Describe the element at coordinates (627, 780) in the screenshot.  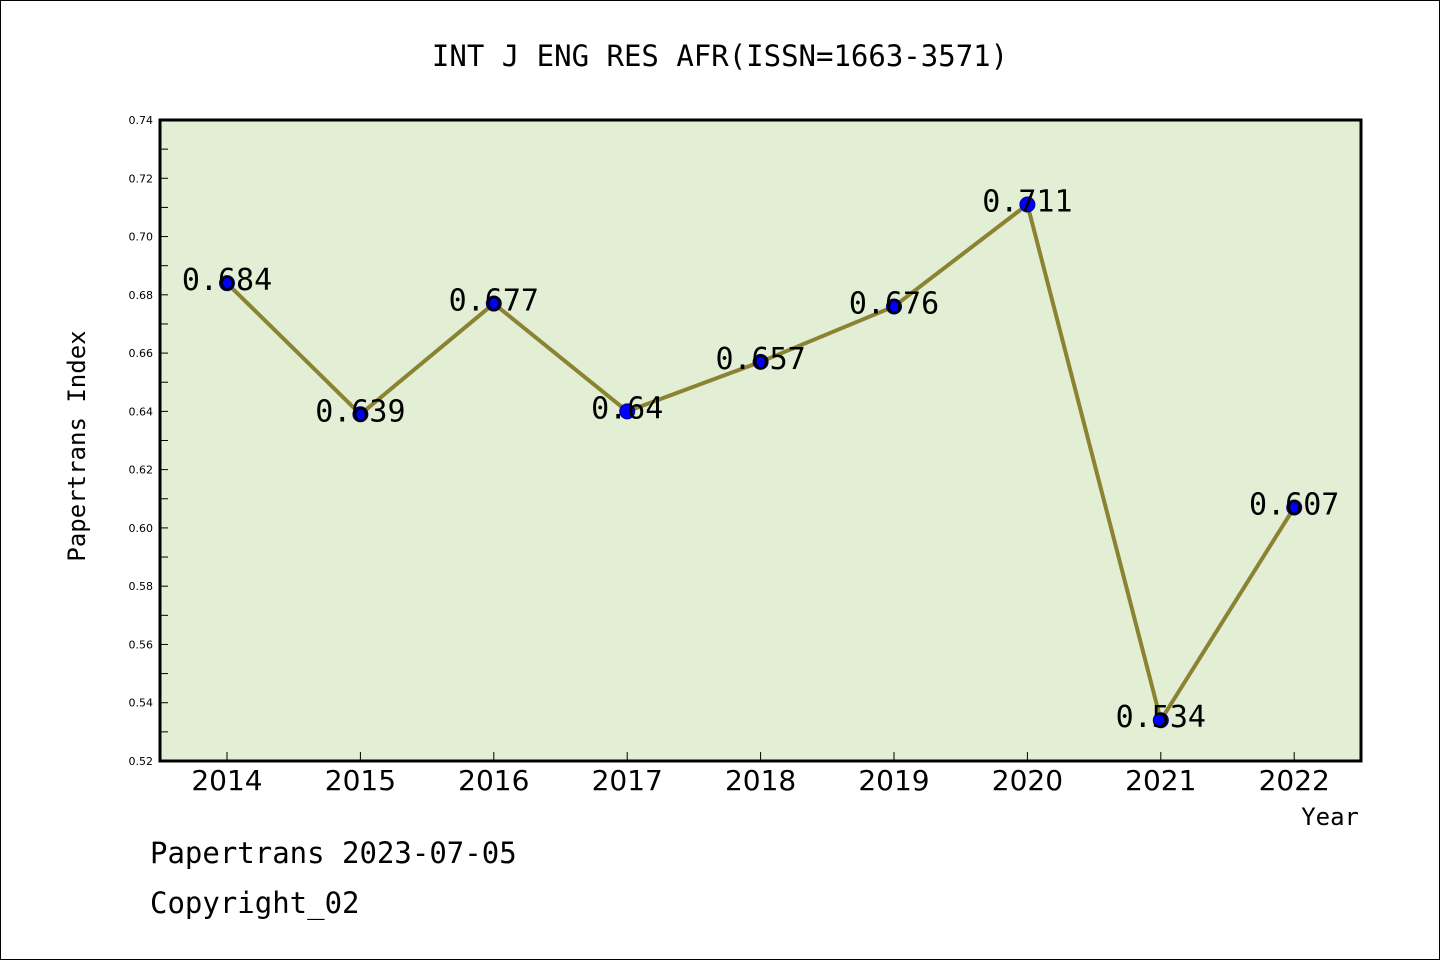
I see `x-tick-label: 2017` at that location.